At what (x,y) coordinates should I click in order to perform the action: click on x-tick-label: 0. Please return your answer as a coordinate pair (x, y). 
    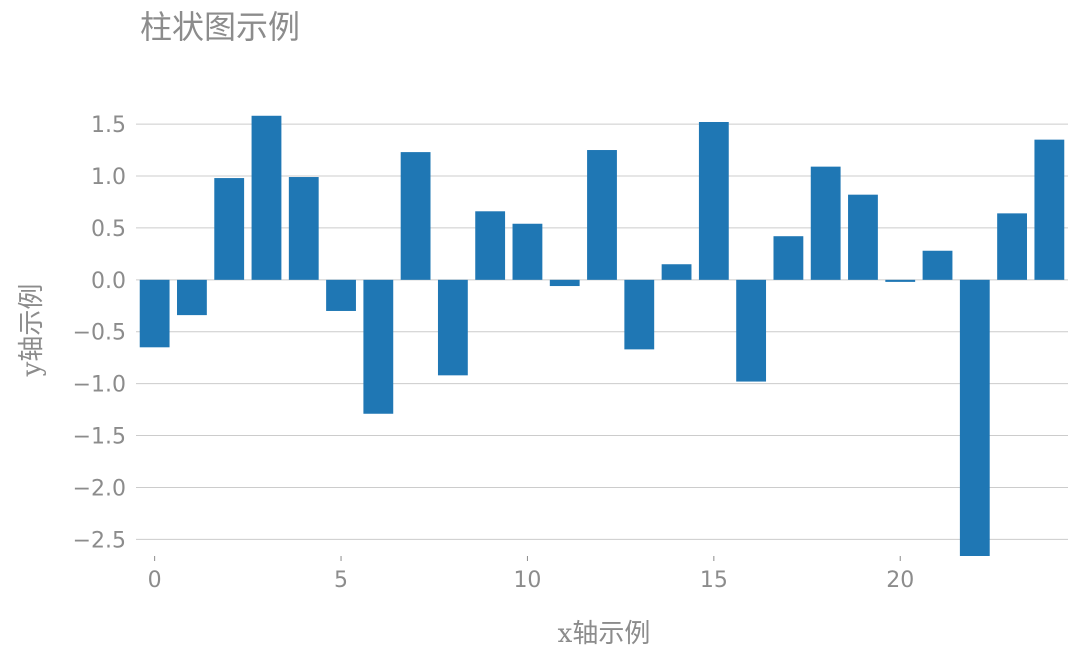
    Looking at the image, I should click on (155, 580).